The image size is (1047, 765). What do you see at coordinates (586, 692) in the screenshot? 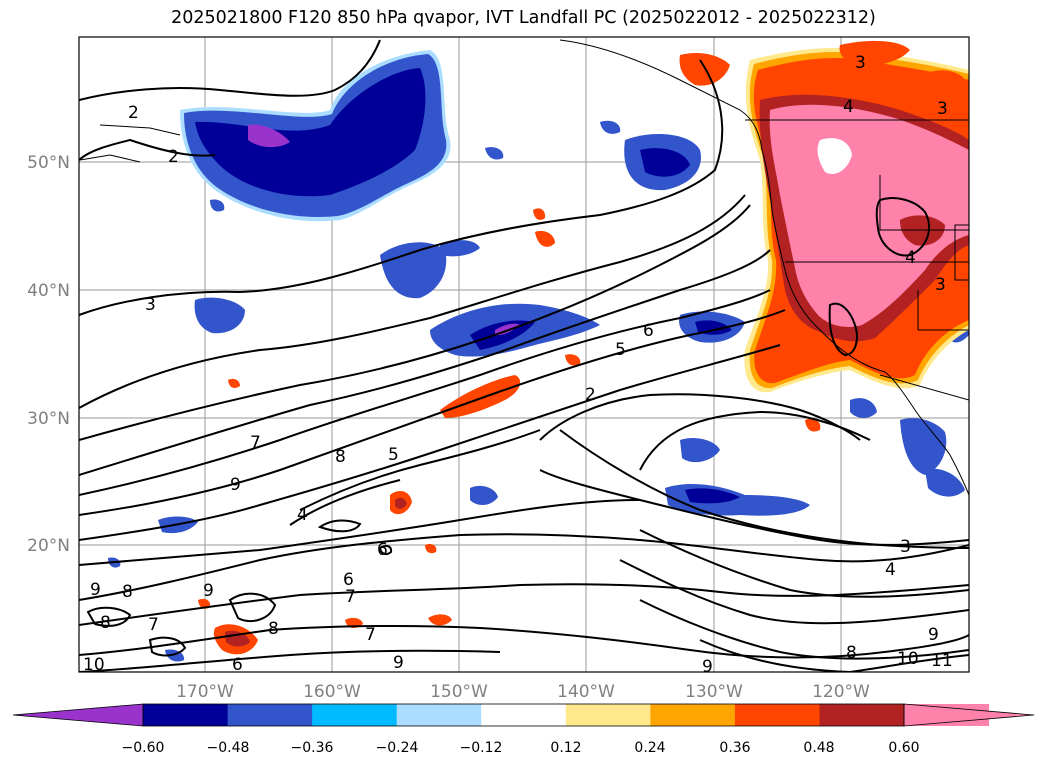
I see `lon-label: 140°W` at bounding box center [586, 692].